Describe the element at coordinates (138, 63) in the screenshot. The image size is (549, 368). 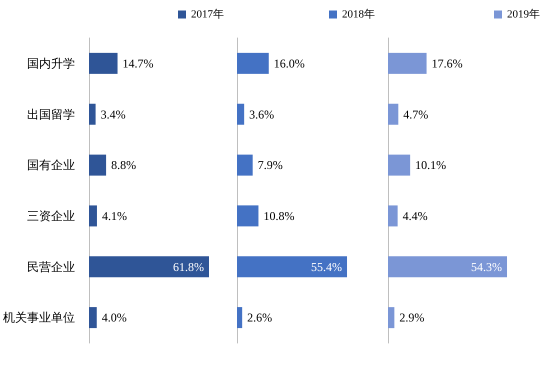
I see `data-label: 14.7%` at that location.